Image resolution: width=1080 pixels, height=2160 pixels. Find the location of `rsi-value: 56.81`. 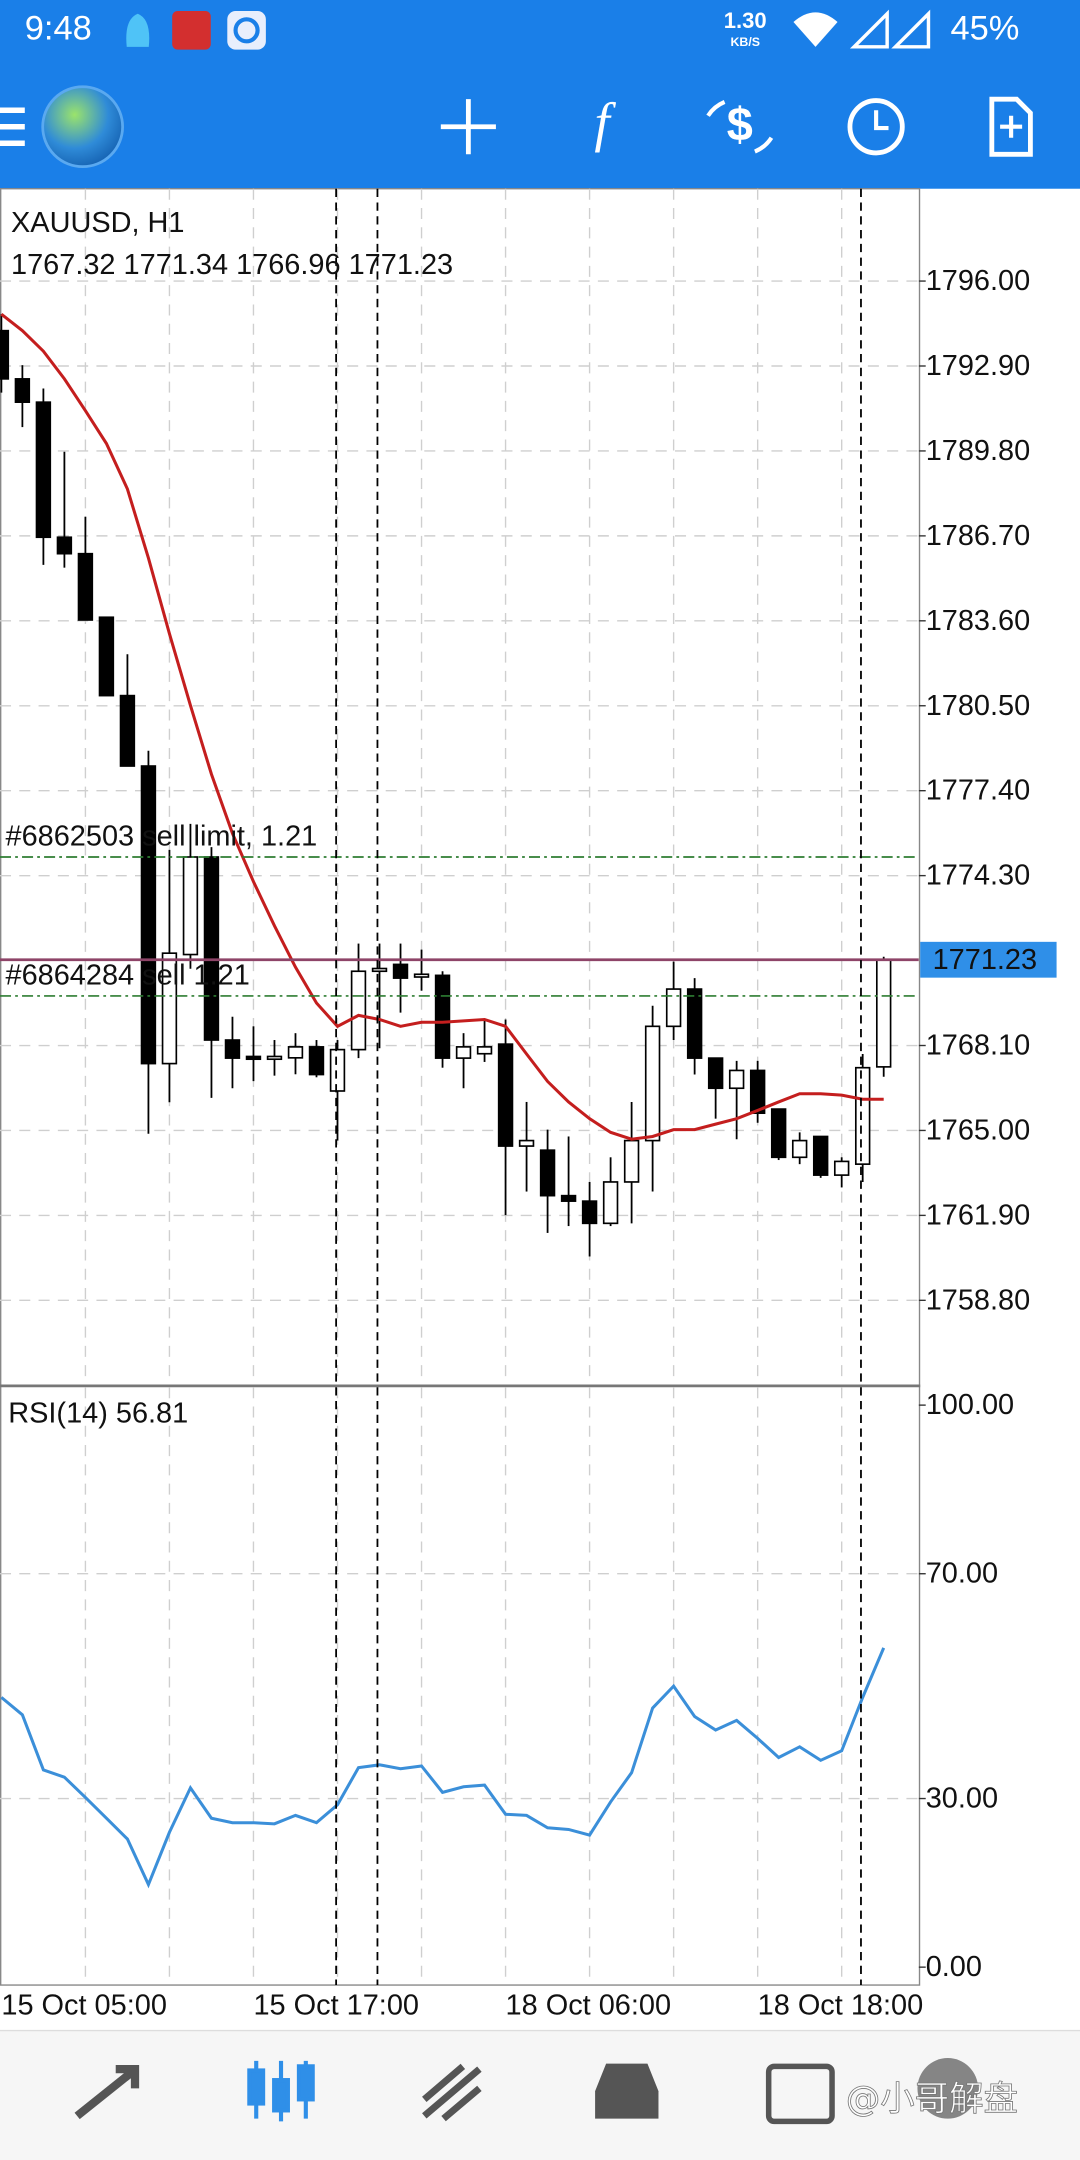

rsi-value: 56.81 is located at coordinates (152, 1413).